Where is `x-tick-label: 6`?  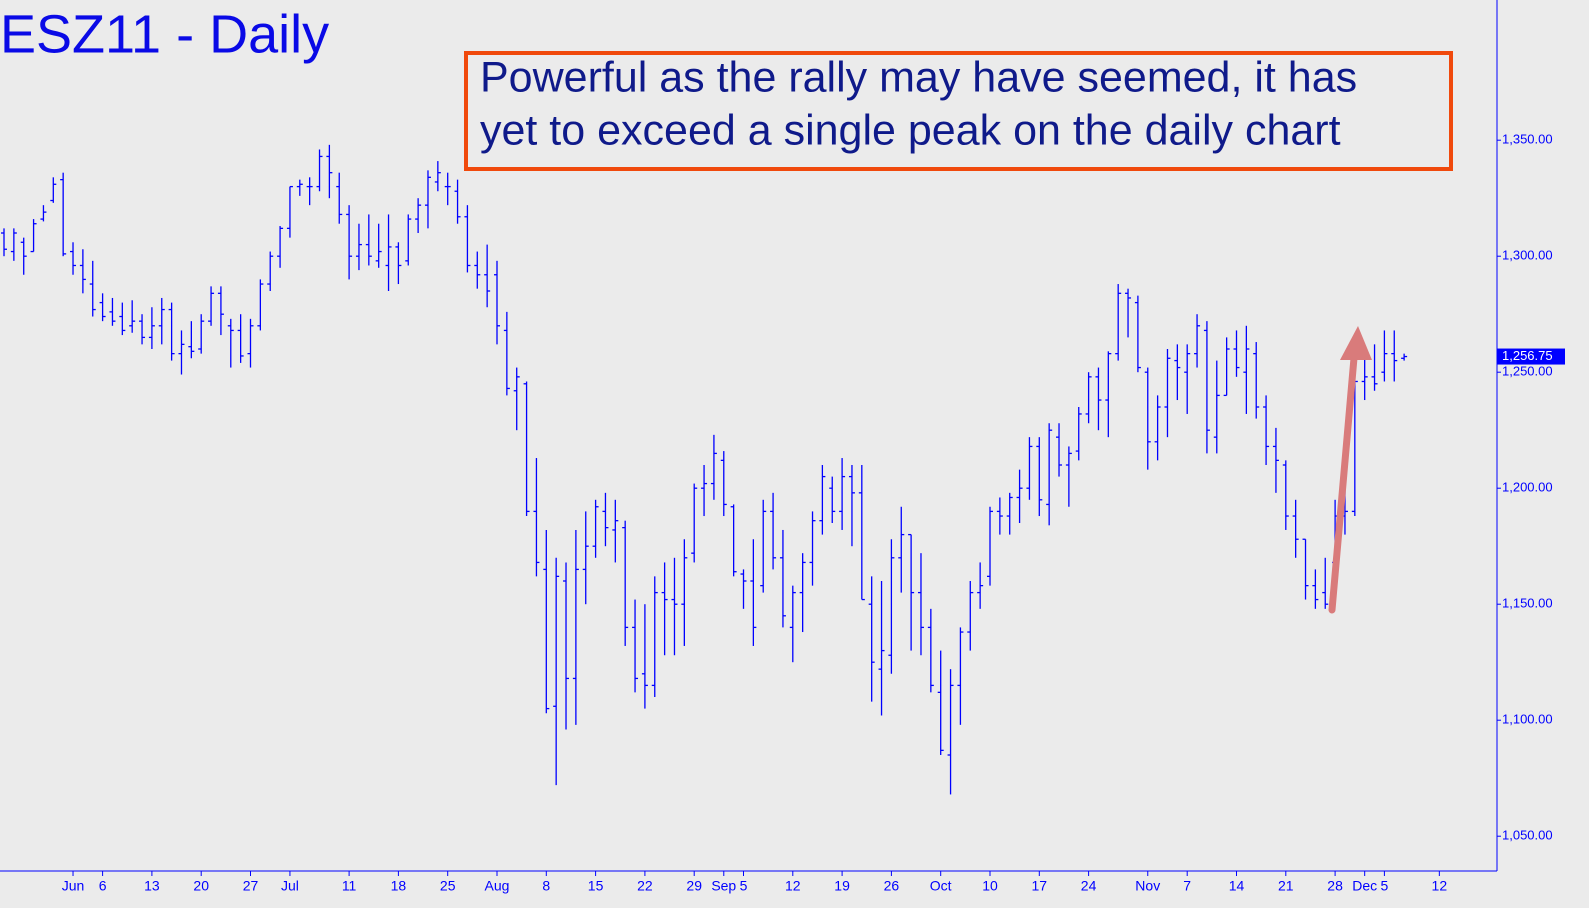 x-tick-label: 6 is located at coordinates (103, 886).